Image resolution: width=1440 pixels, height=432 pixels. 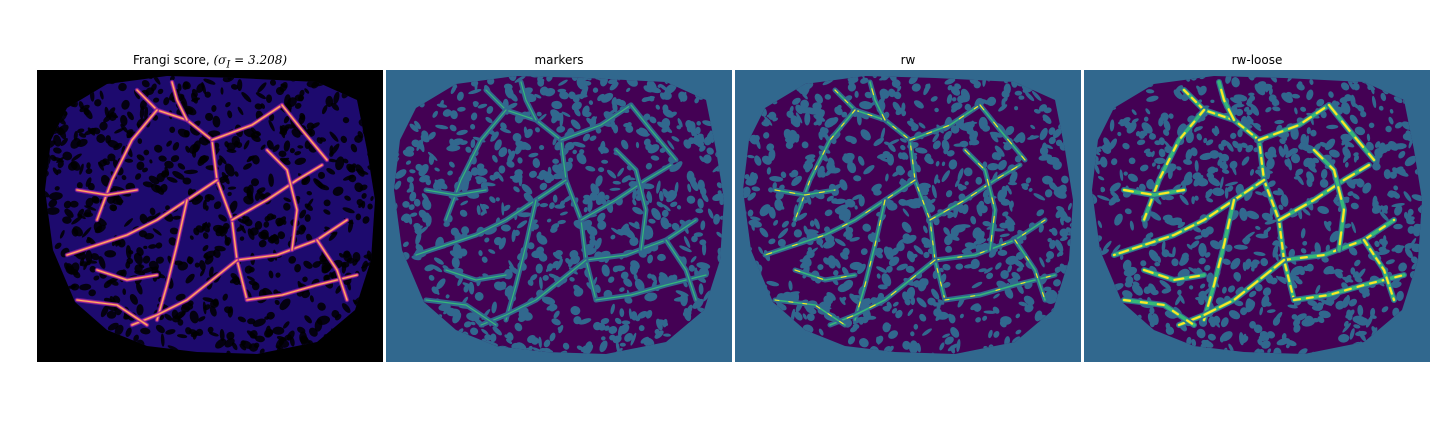 What do you see at coordinates (210, 62) in the screenshot?
I see `panel-title-frangi: Frangi score, (σI = 3.208)` at bounding box center [210, 62].